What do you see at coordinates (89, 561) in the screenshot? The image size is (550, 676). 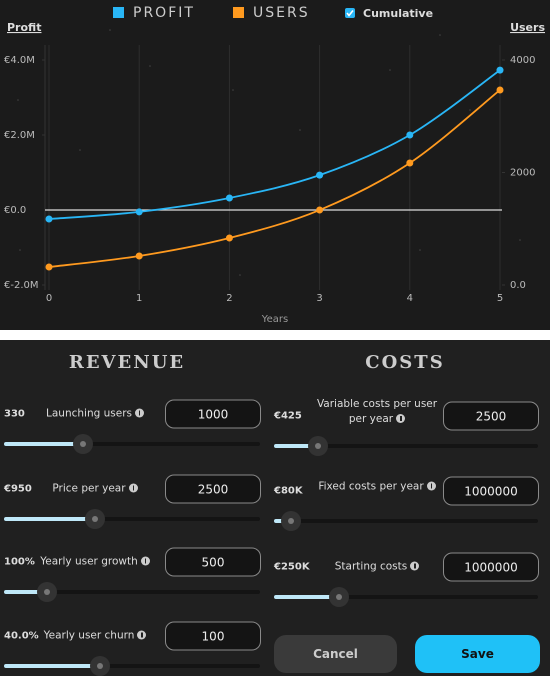 I see `label-text: Yearly user growth` at bounding box center [89, 561].